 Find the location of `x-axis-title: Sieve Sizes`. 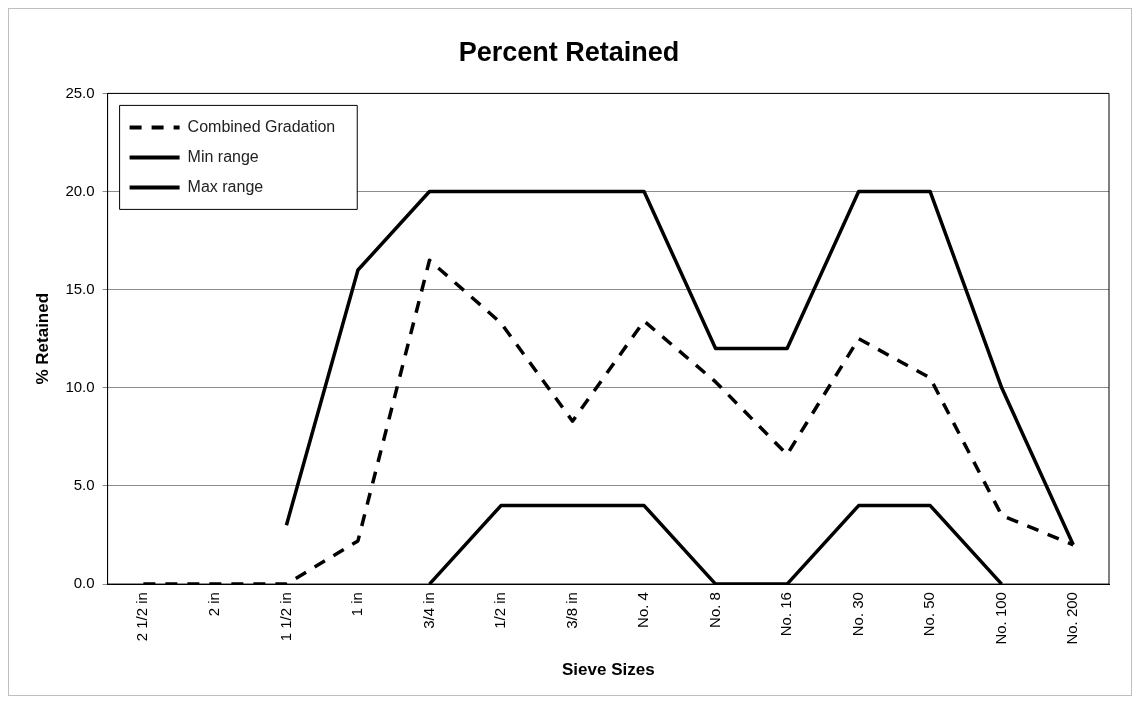

x-axis-title: Sieve Sizes is located at coordinates (608, 670).